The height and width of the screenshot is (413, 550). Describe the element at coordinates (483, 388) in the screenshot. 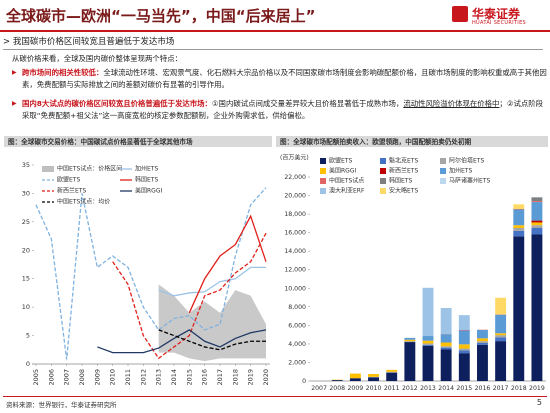

I see `x-tick-label: 2016` at that location.